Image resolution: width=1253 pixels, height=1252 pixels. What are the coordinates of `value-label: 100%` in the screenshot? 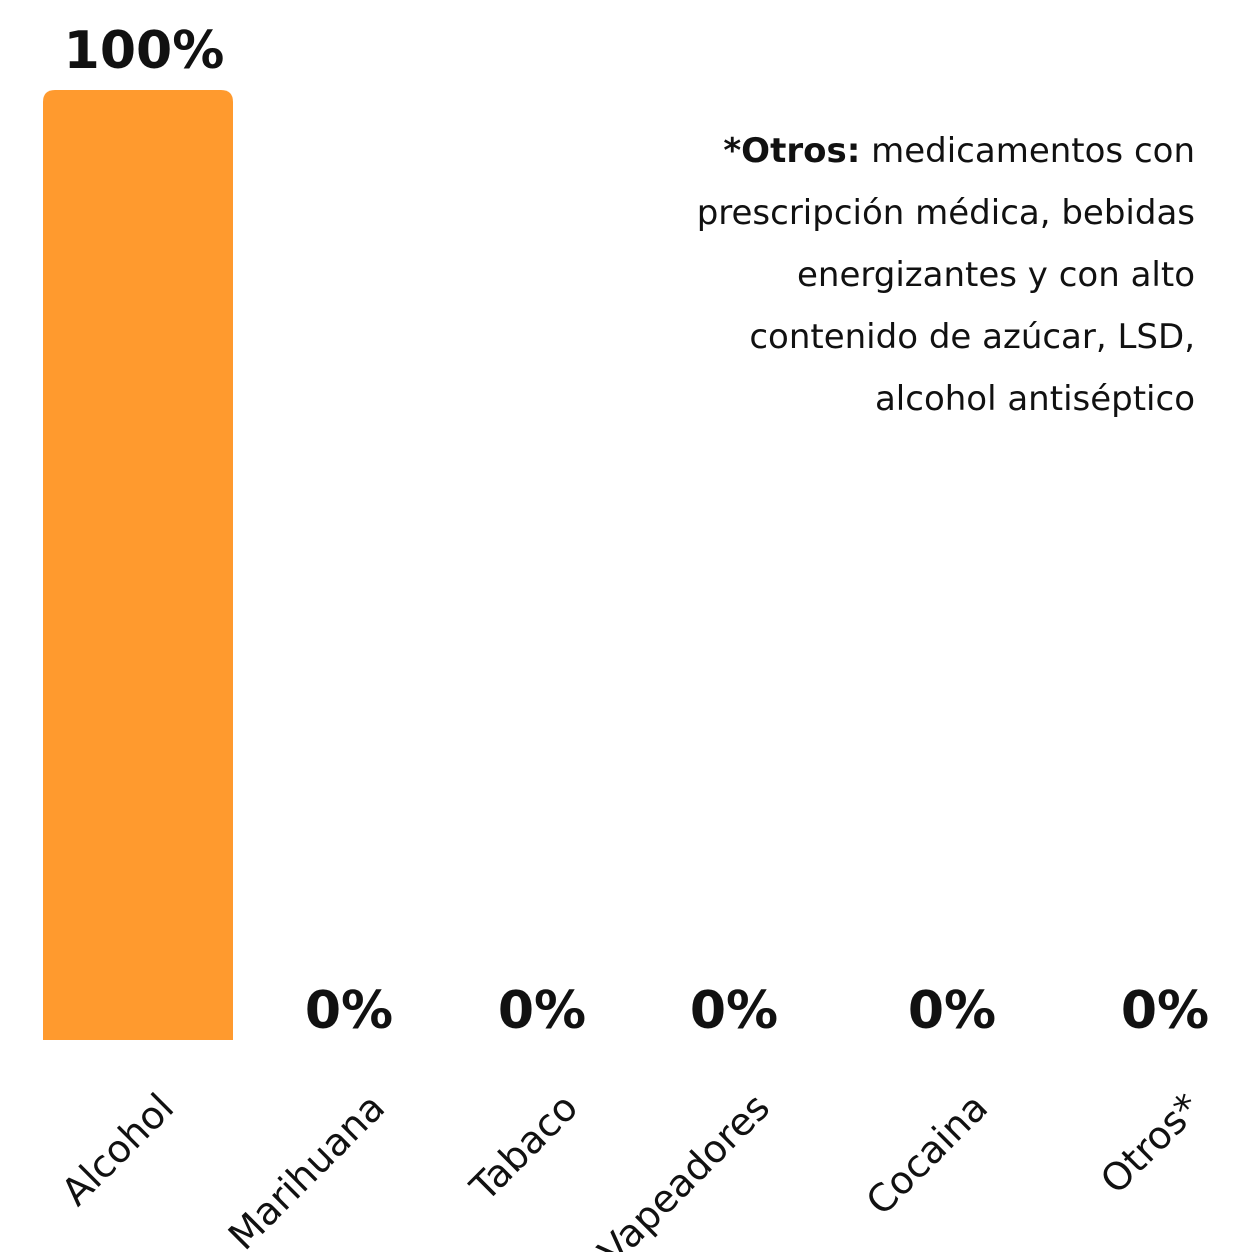 It's located at (144, 51).